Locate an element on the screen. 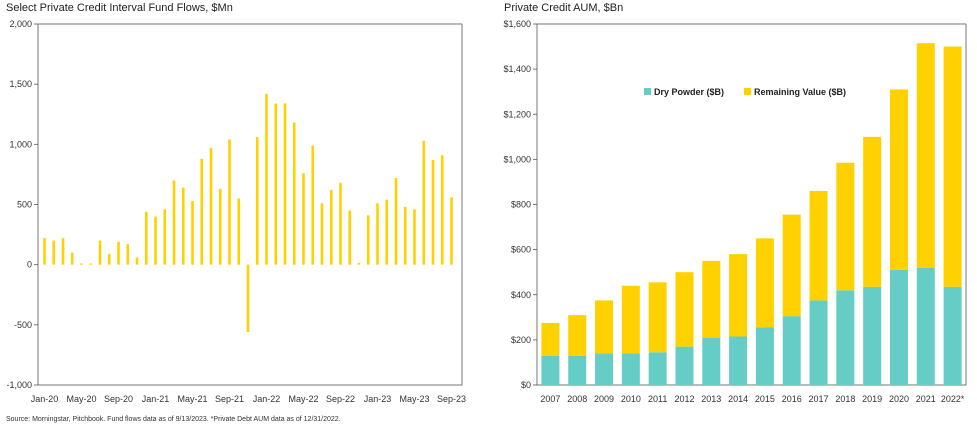 Image resolution: width=977 pixels, height=428 pixels. left-x-tick-label: Sep-21 is located at coordinates (229, 399).